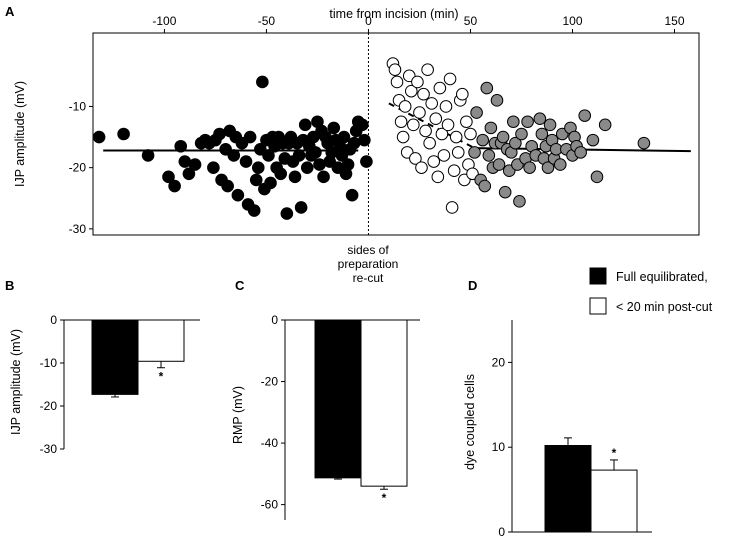 The width and height of the screenshot is (737, 543). What do you see at coordinates (499, 362) in the screenshot?
I see `y-tick-label: 20` at bounding box center [499, 362].